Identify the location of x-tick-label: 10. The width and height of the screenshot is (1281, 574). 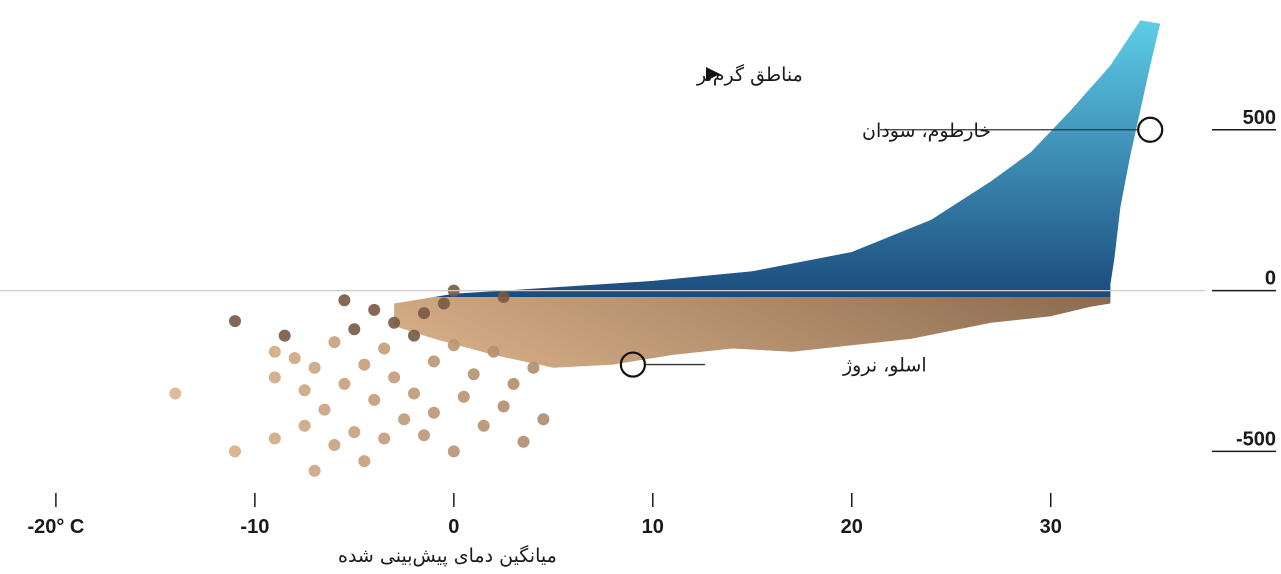
(653, 527).